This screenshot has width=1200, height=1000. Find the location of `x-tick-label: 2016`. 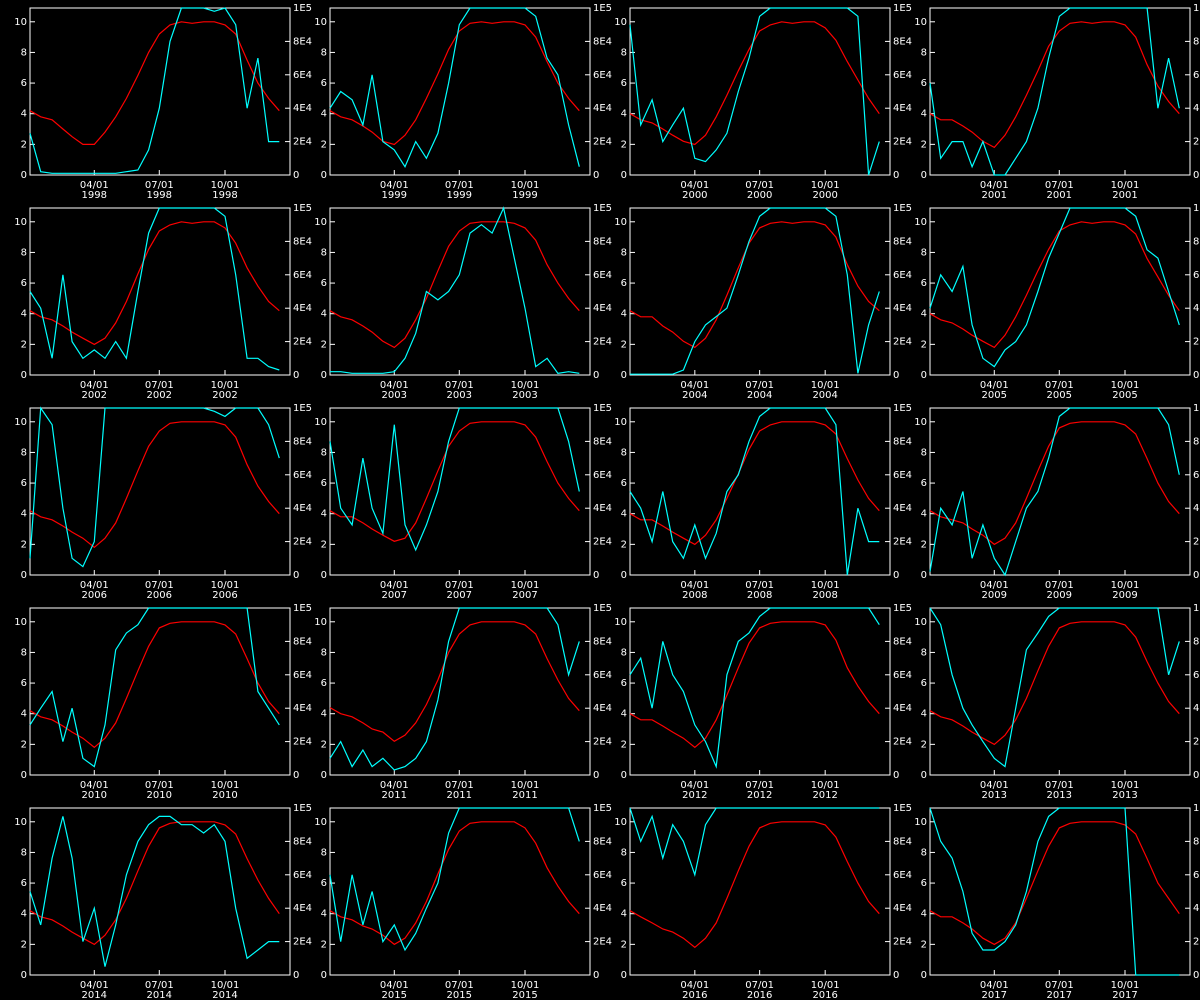

x-tick-label: 2016 is located at coordinates (824, 995).